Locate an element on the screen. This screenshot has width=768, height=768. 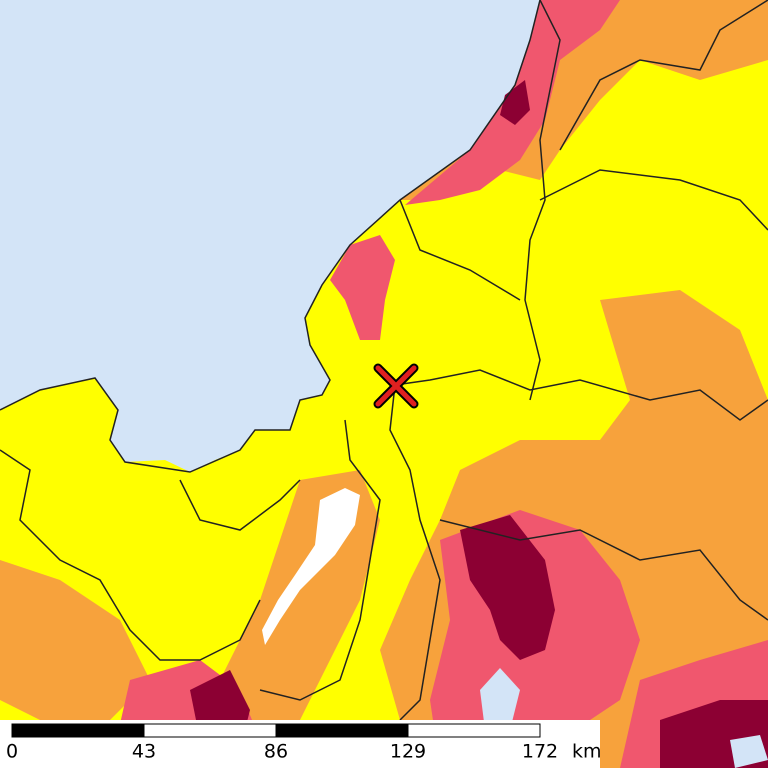
scale-label: 0 is located at coordinates (12, 752).